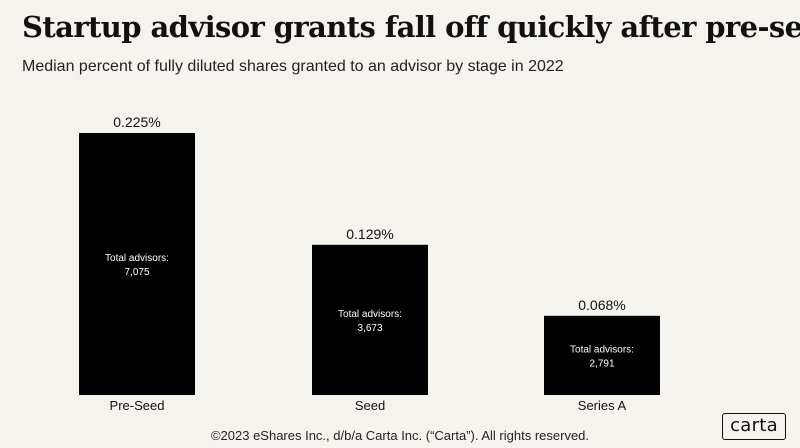  What do you see at coordinates (136, 272) in the screenshot?
I see `bar-annotation-value: 7,075` at bounding box center [136, 272].